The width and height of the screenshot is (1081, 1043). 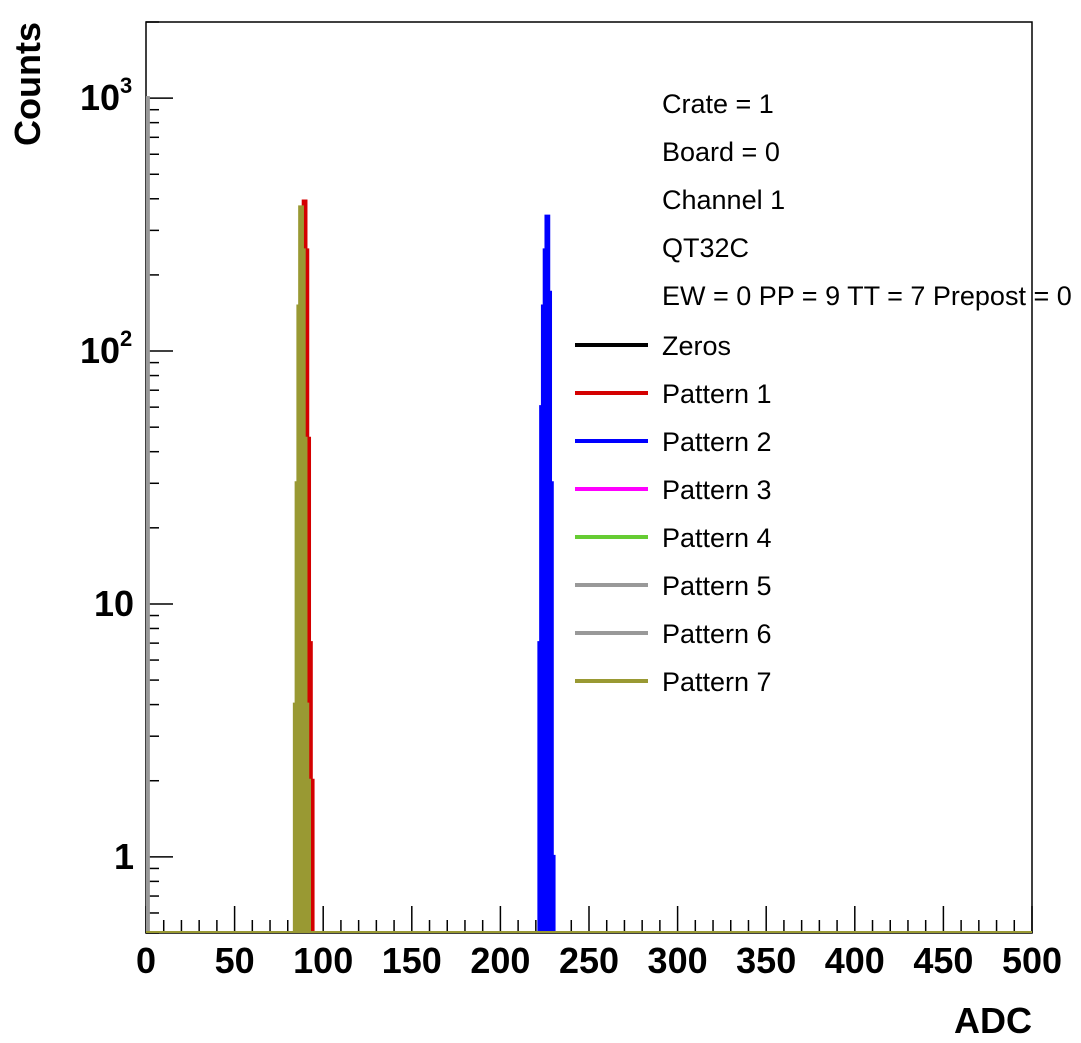 I want to click on info-line: EW = 0 PP = 9 TT = 7 Prepost = 0, so click(x=867, y=296).